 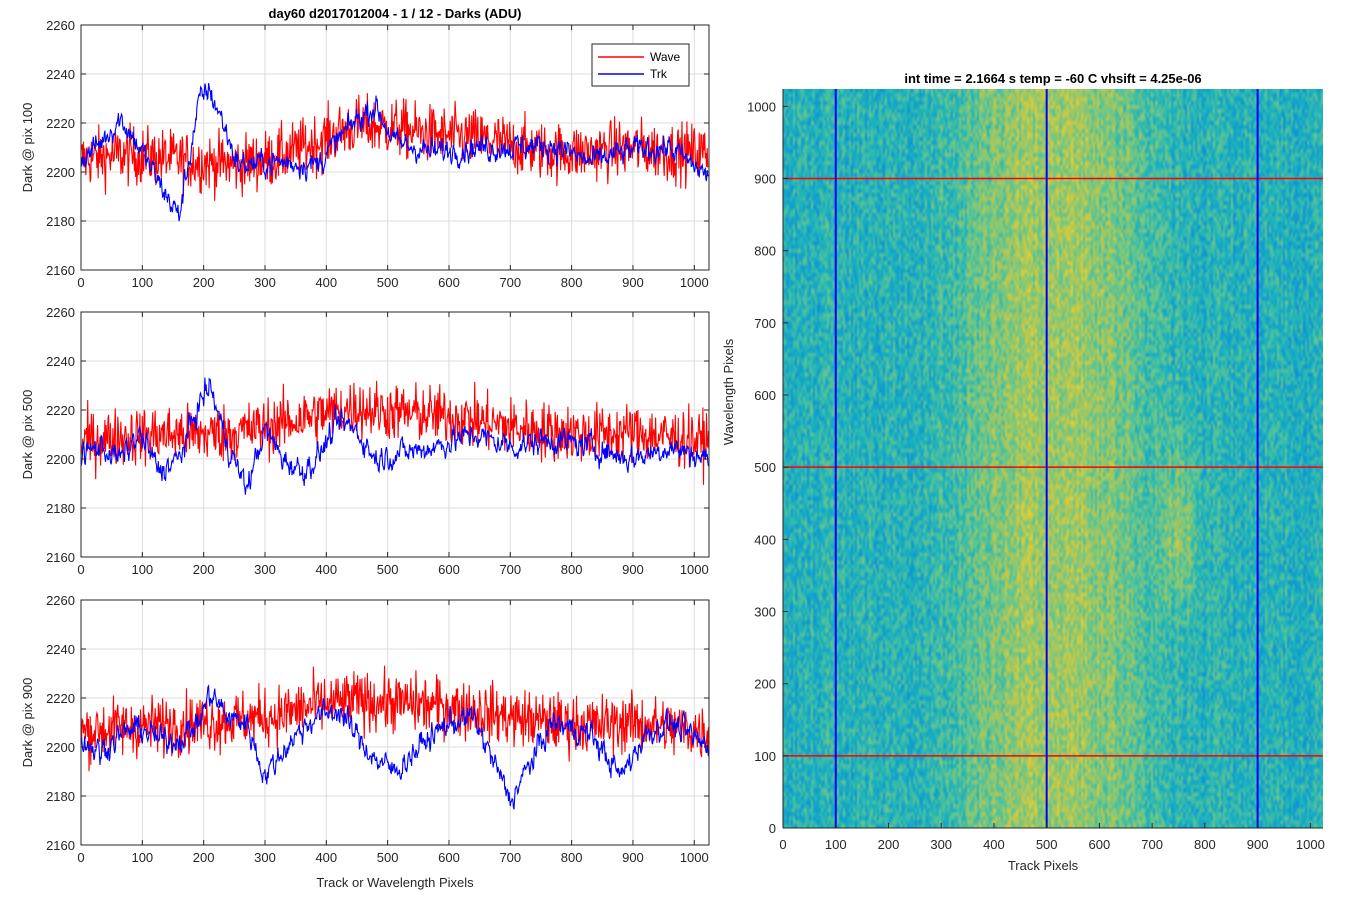 What do you see at coordinates (765, 323) in the screenshot?
I see `y-tick-label: 700` at bounding box center [765, 323].